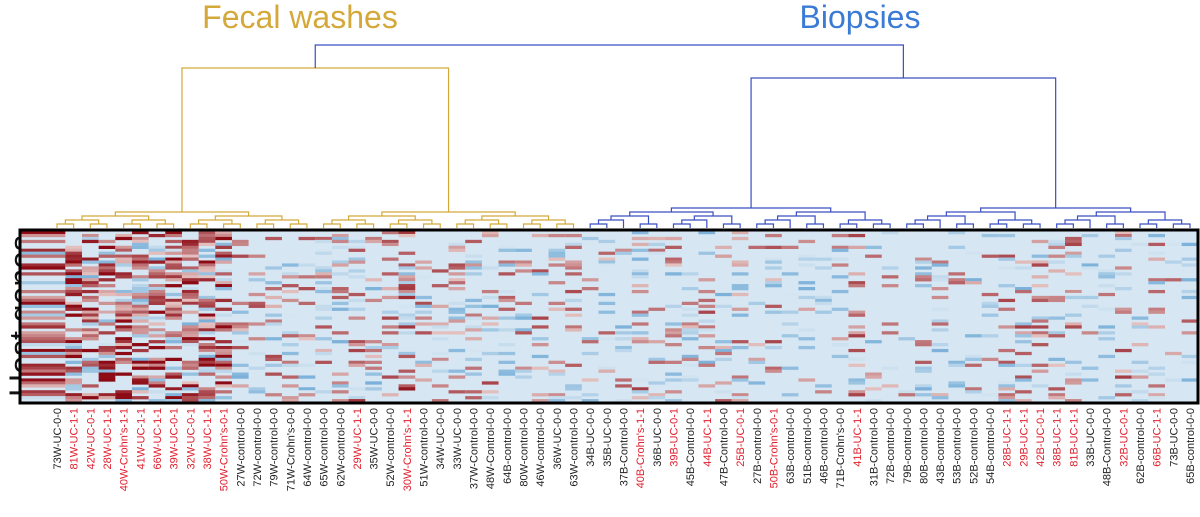 This screenshot has width=1200, height=517. What do you see at coordinates (641, 448) in the screenshot?
I see `sample-label: 40B-Crohn's-1-1` at bounding box center [641, 448].